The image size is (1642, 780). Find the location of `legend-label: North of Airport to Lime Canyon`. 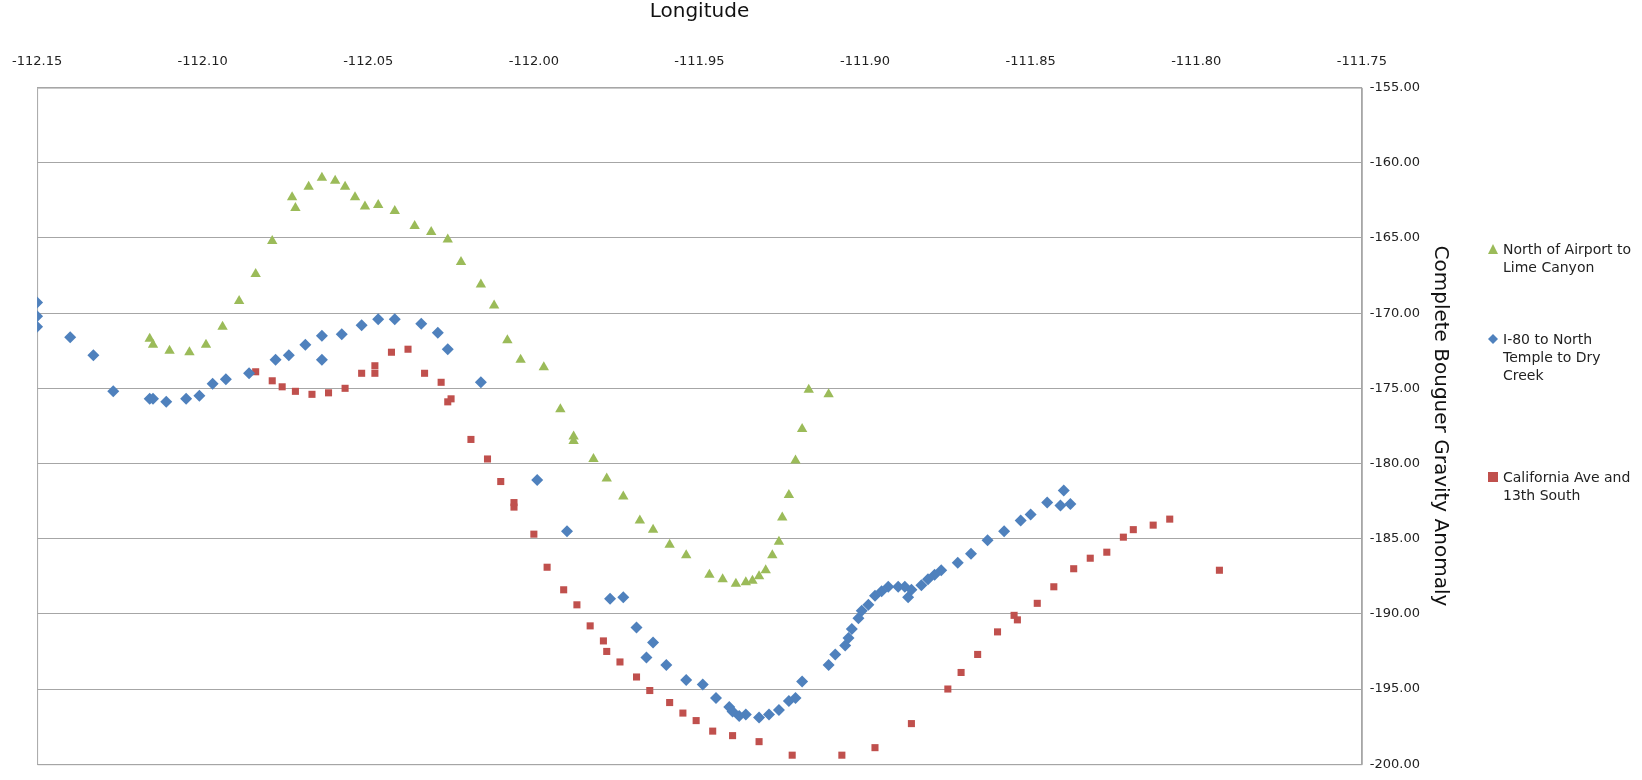

legend-label: North of Airport to Lime Canyon is located at coordinates (1567, 258).